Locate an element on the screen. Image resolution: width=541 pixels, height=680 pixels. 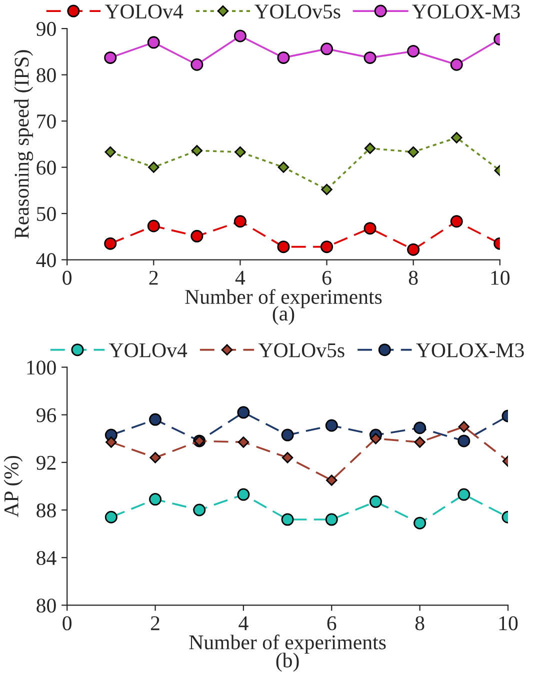
y-axis-title: AP (%) is located at coordinates (13, 487).